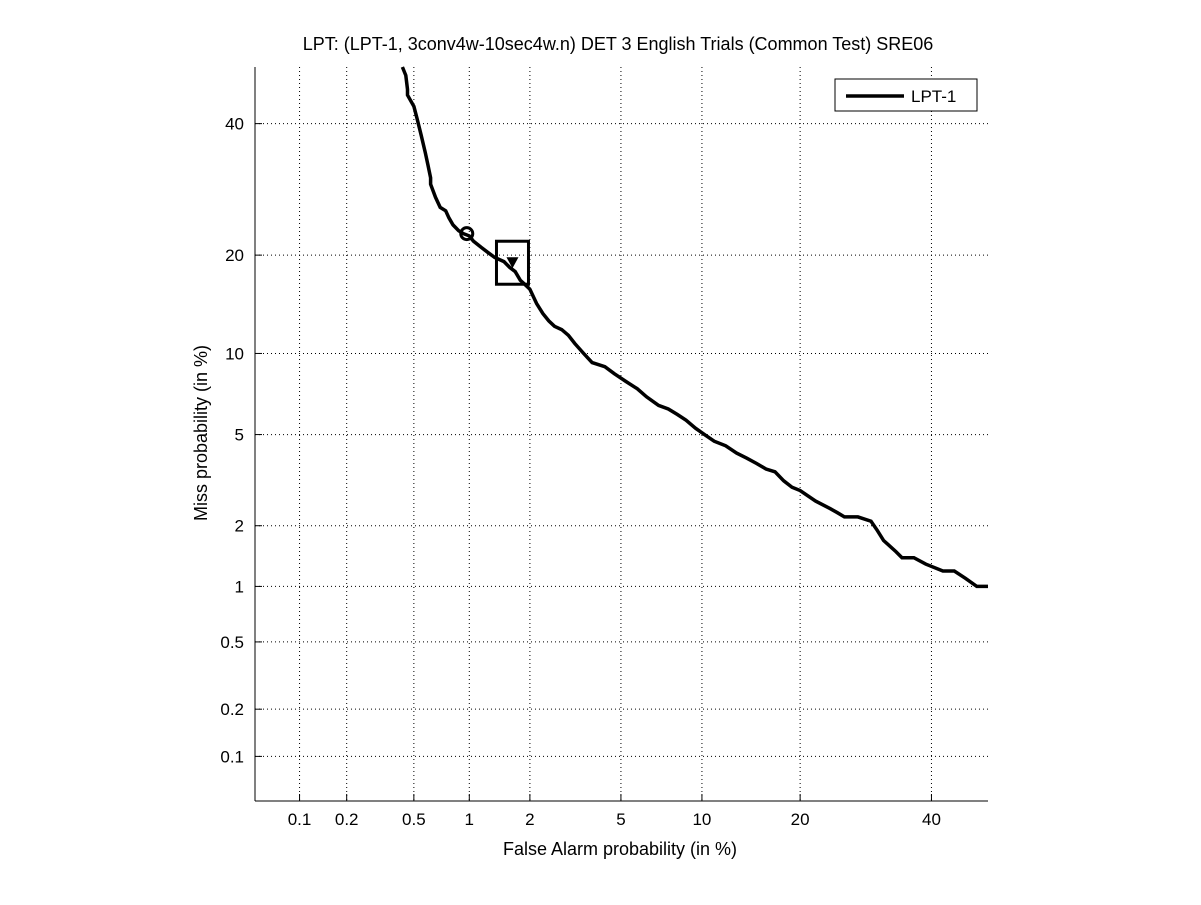  What do you see at coordinates (234, 124) in the screenshot?
I see `y-tick-label-40: 40` at bounding box center [234, 124].